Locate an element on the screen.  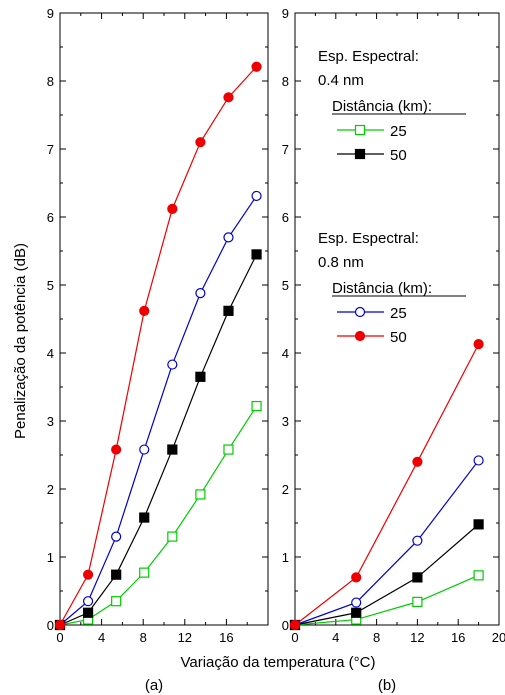
panel-label: (a) is located at coordinates (154, 685).